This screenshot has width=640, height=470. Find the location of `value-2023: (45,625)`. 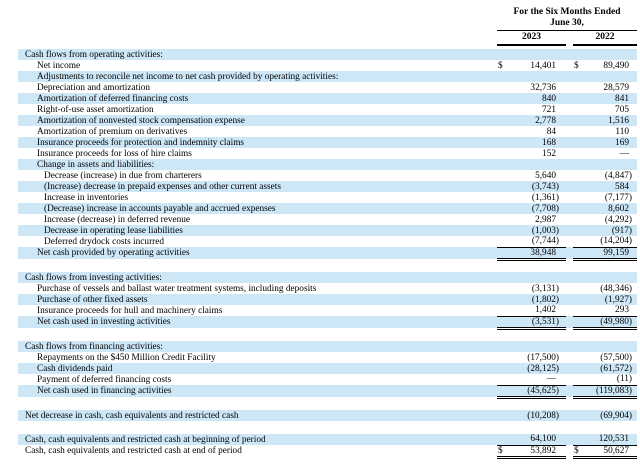

value-2023: (45,625) is located at coordinates (537, 392).